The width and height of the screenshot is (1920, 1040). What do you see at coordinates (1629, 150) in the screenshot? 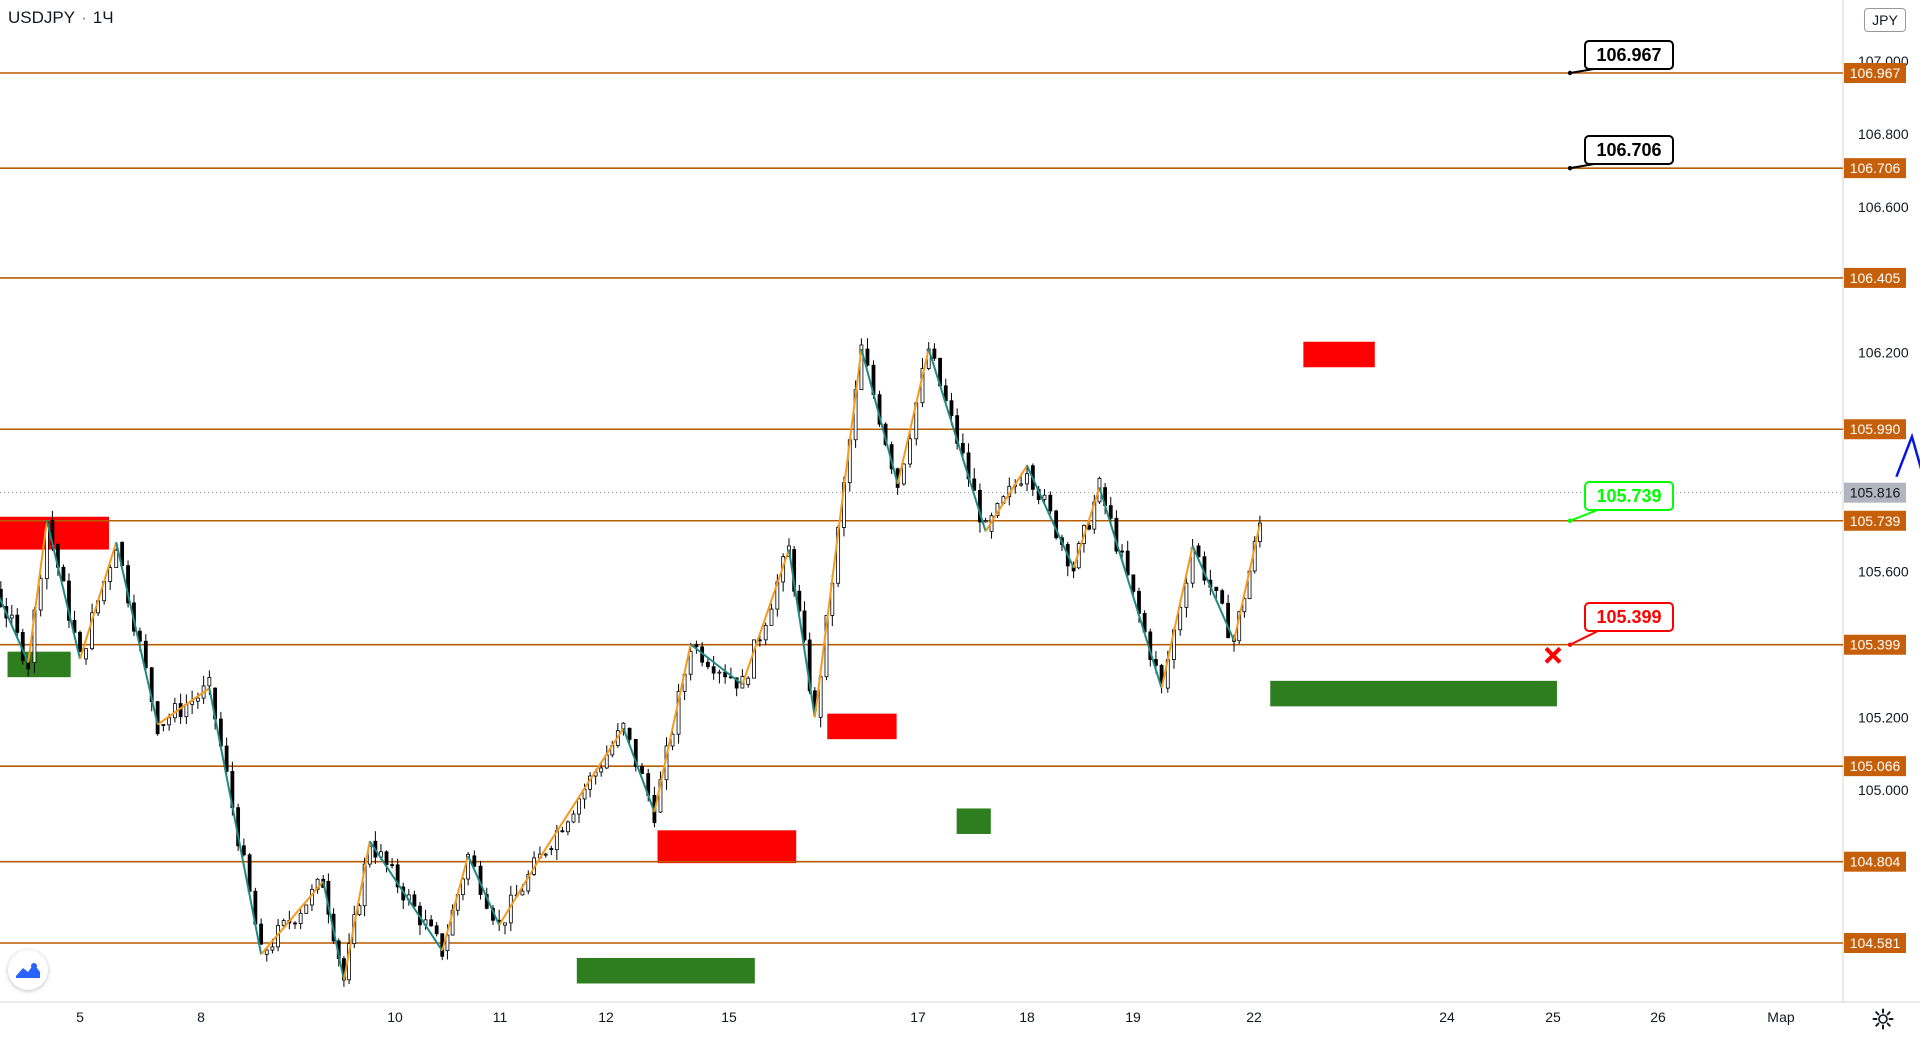
I see `callout-target-1: 106.706` at bounding box center [1629, 150].